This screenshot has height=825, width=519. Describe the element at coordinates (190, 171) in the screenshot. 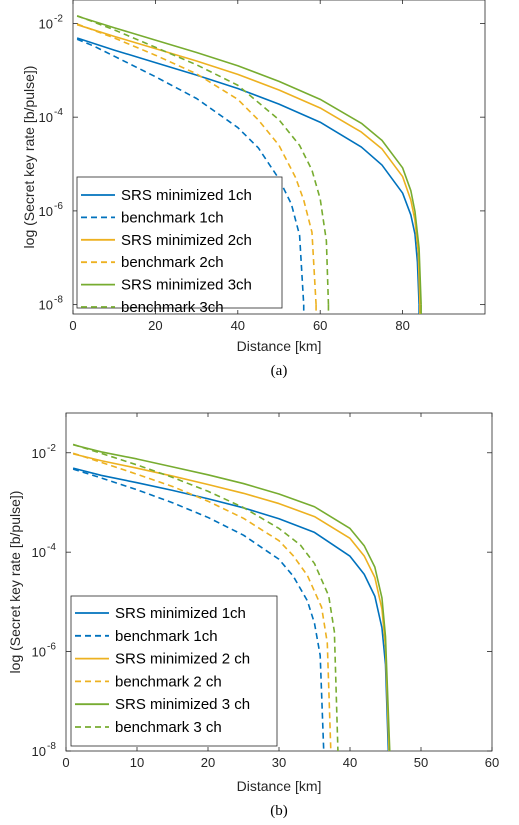

I see `series-line-benchmark-1ch` at that location.